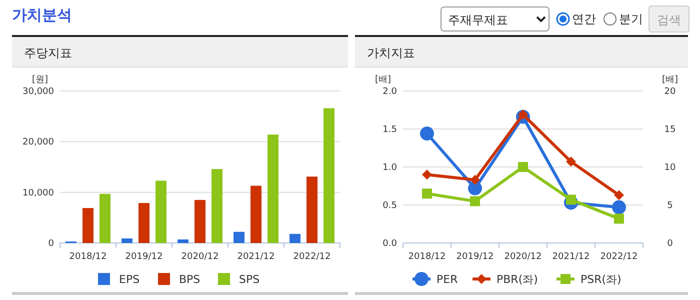 This screenshot has height=300, width=700. I want to click on text: 가치분석, so click(42, 15).